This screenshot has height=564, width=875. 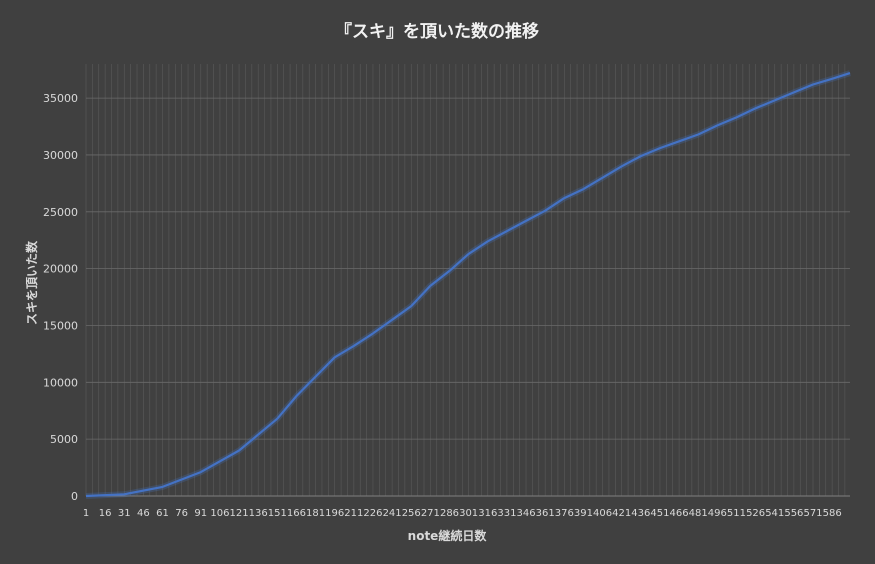 What do you see at coordinates (296, 513) in the screenshot?
I see `x-tick-label: 166` at bounding box center [296, 513].